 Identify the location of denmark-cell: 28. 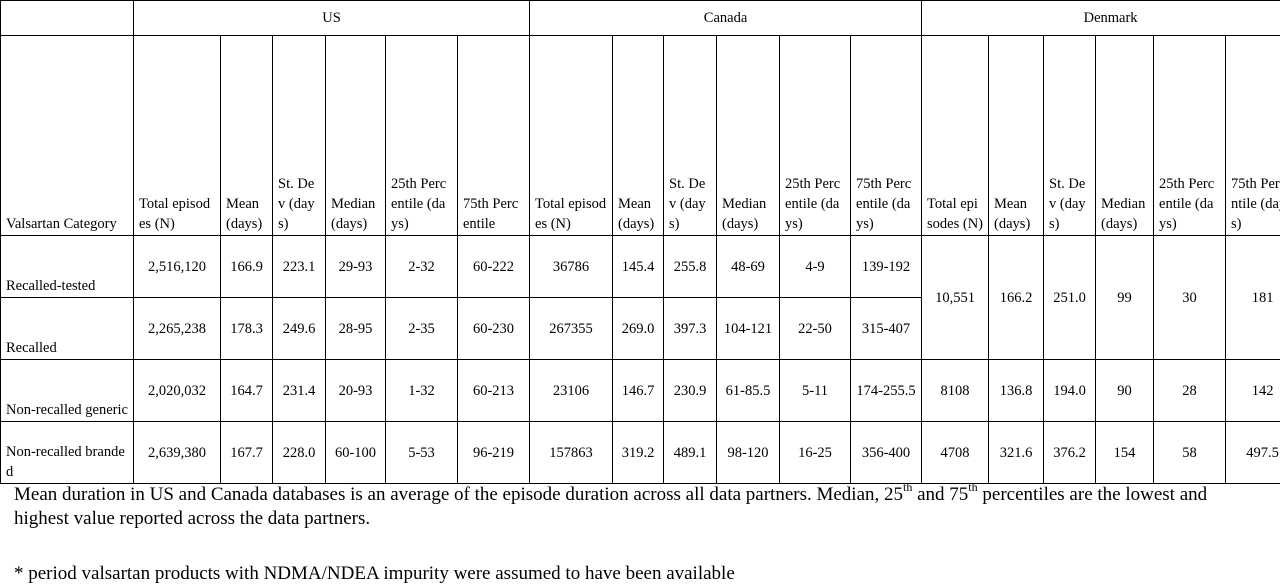
(1190, 390).